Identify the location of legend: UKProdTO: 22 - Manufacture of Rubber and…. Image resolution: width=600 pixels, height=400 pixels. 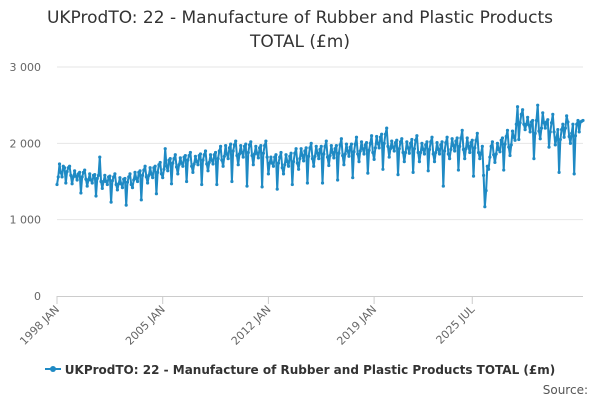
(300, 370).